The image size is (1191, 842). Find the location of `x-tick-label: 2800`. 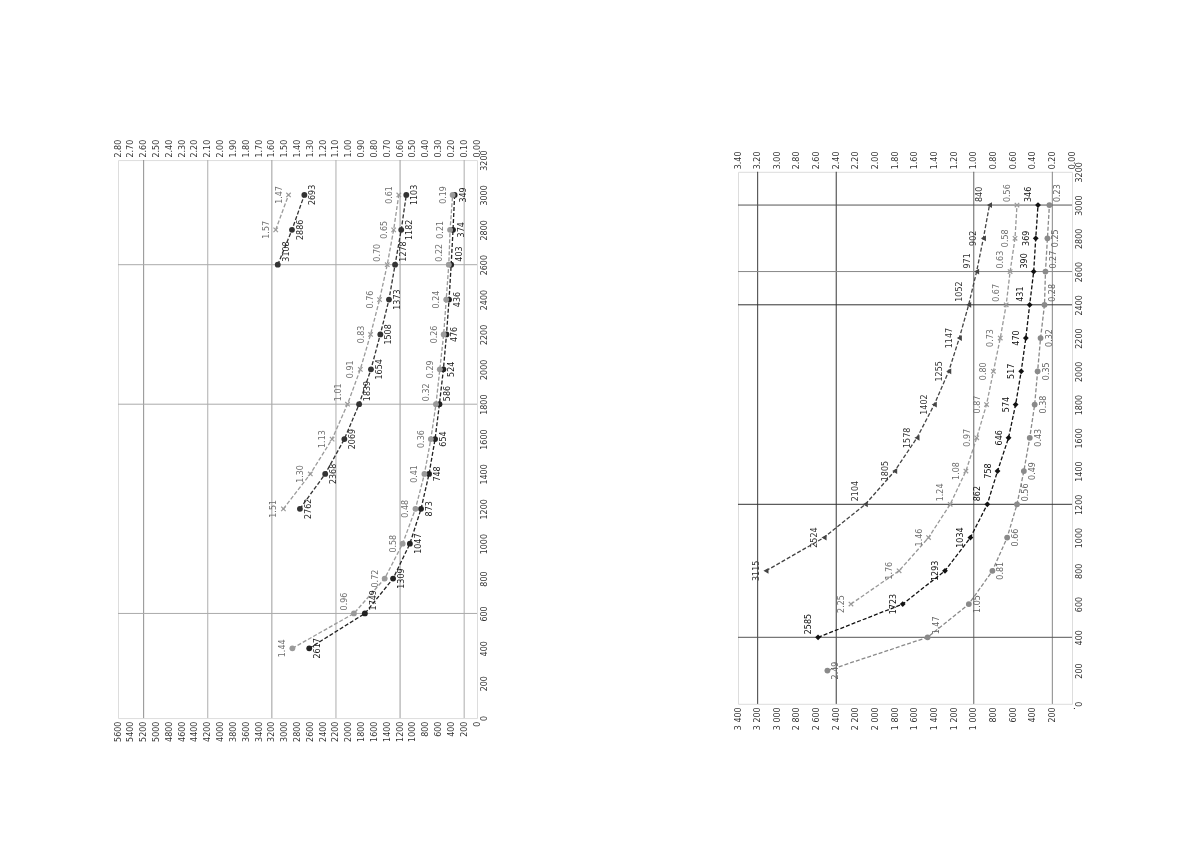

x-tick-label: 2800 is located at coordinates (297, 731).